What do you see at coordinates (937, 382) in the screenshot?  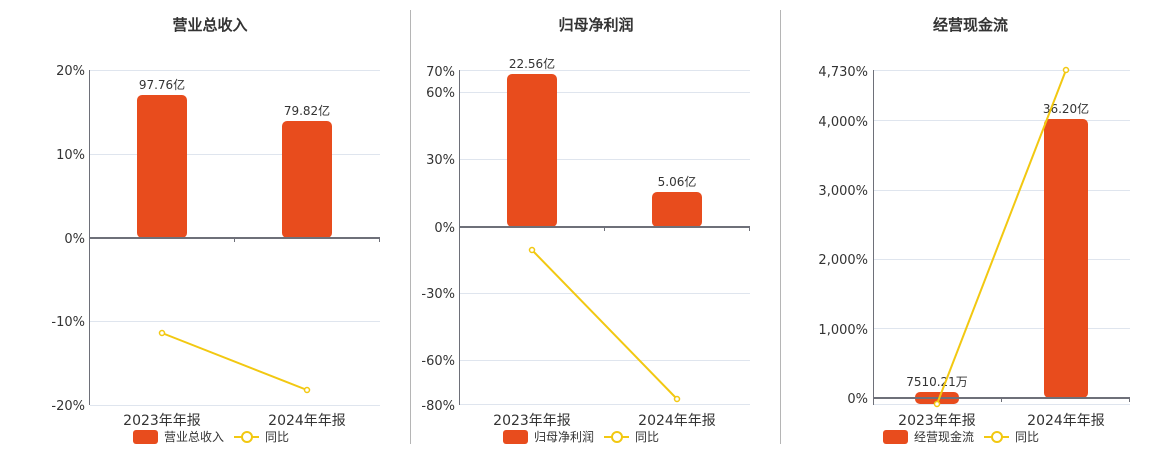 I see `bar-value-label: 7510.21万` at bounding box center [937, 382].